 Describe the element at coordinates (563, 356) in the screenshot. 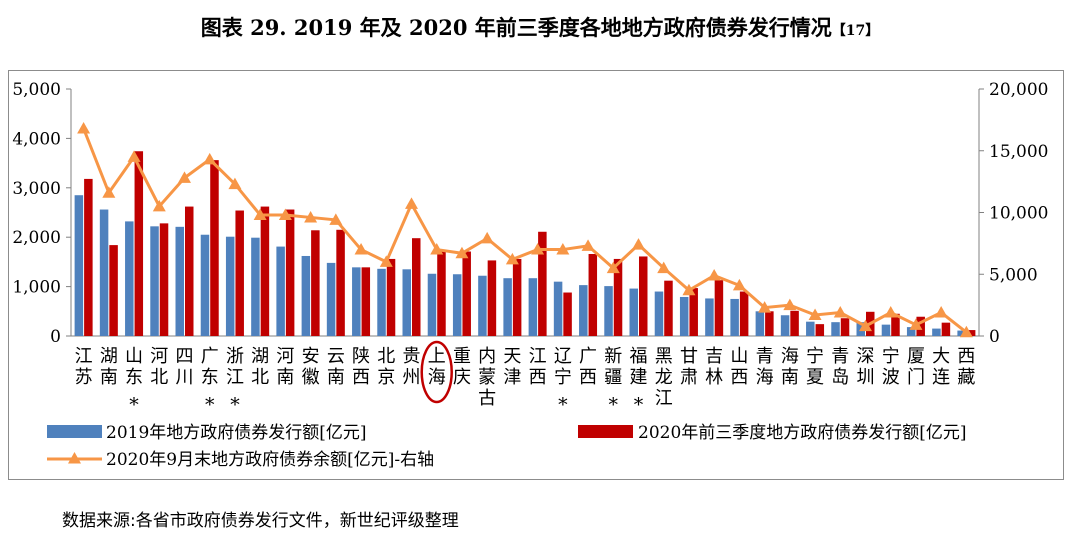

I see `x-tick-label: 辽` at that location.